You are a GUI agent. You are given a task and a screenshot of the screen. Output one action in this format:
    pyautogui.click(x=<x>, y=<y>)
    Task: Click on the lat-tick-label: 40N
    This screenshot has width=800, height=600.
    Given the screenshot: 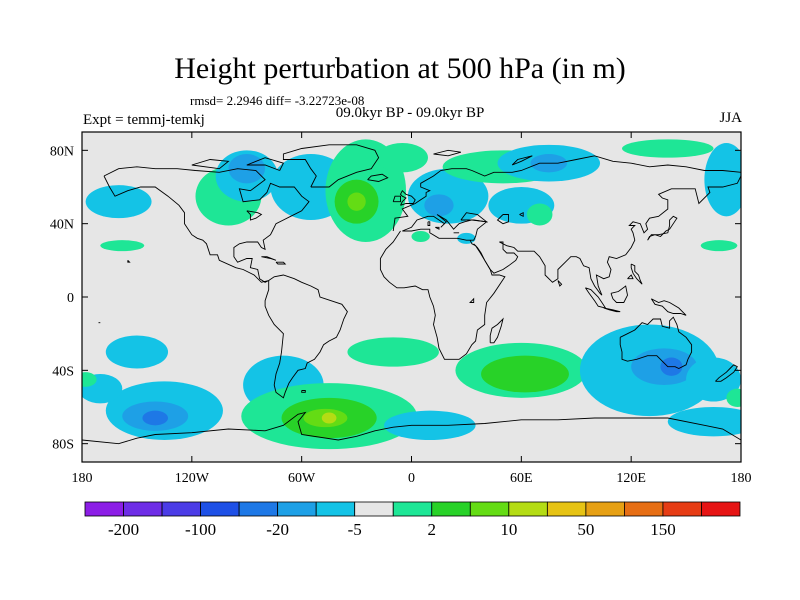 What is the action you would take?
    pyautogui.click(x=62, y=225)
    